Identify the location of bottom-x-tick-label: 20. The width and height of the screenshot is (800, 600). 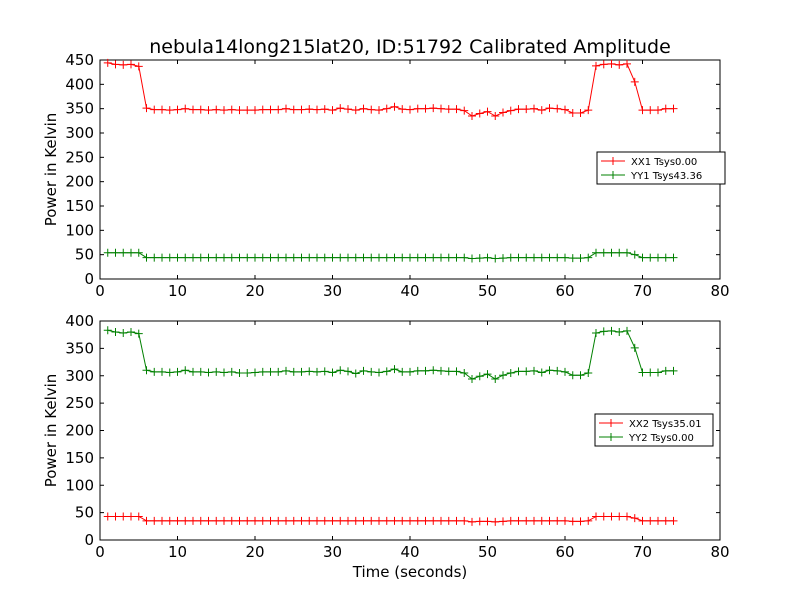
(254, 552).